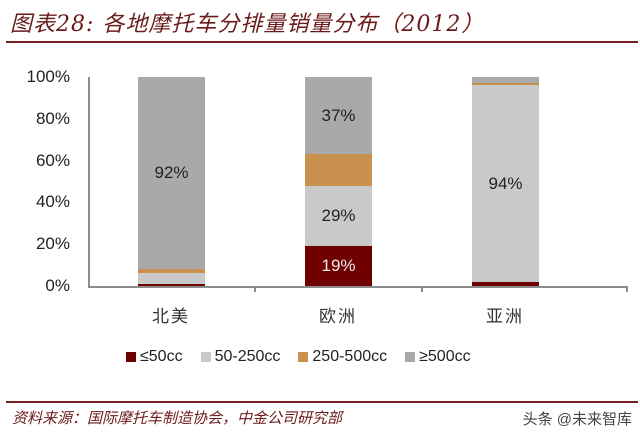 This screenshot has height=440, width=640. Describe the element at coordinates (350, 356) in the screenshot. I see `legend-label: 250-500cc` at that location.